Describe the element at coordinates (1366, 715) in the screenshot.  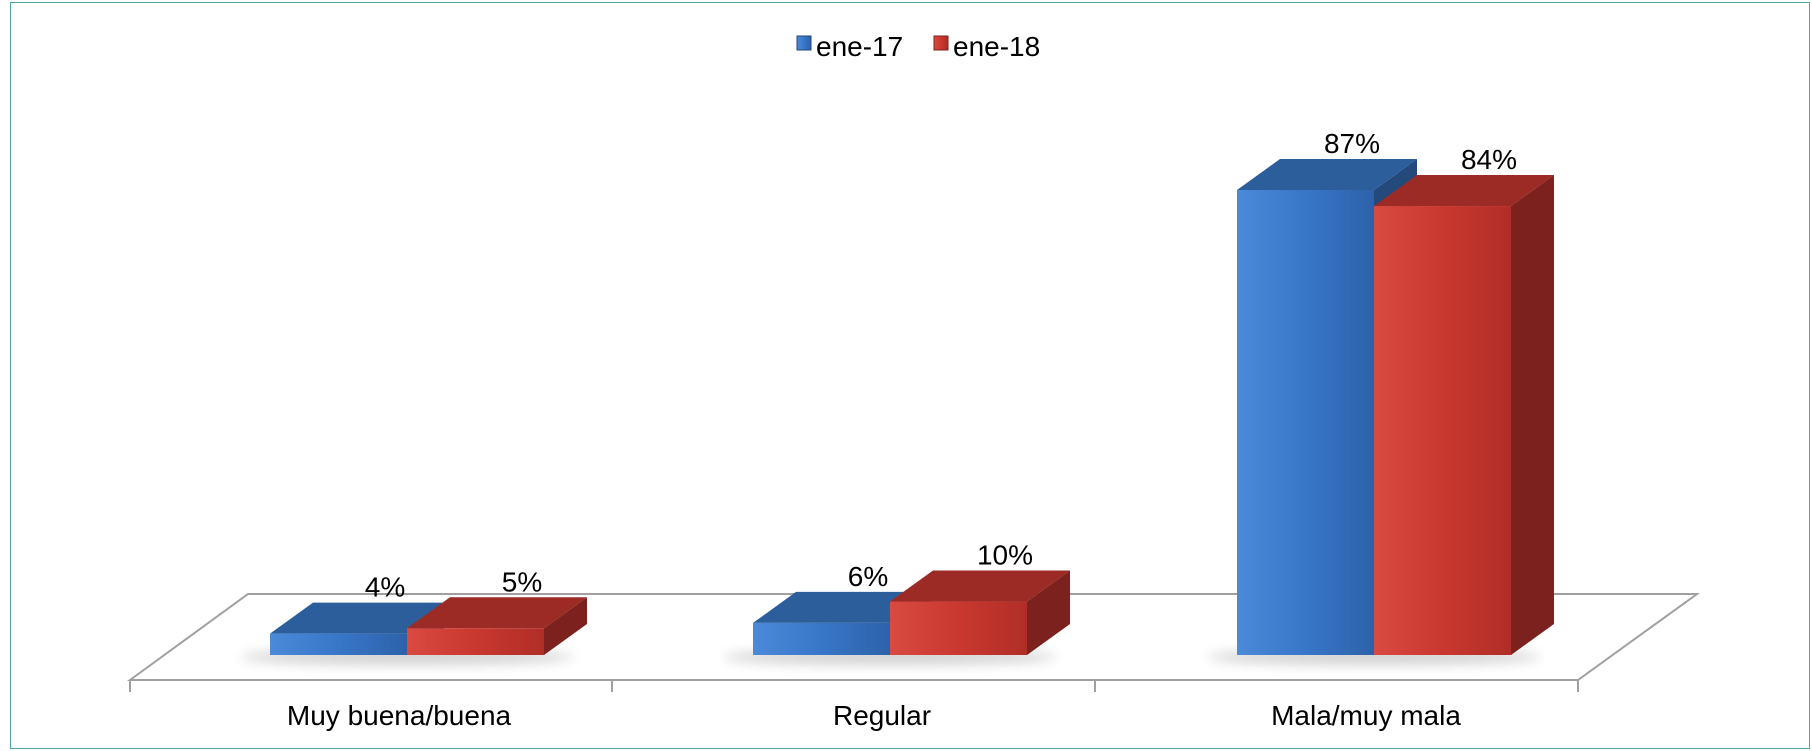
I see `category-label: Mala/muy mala` at that location.